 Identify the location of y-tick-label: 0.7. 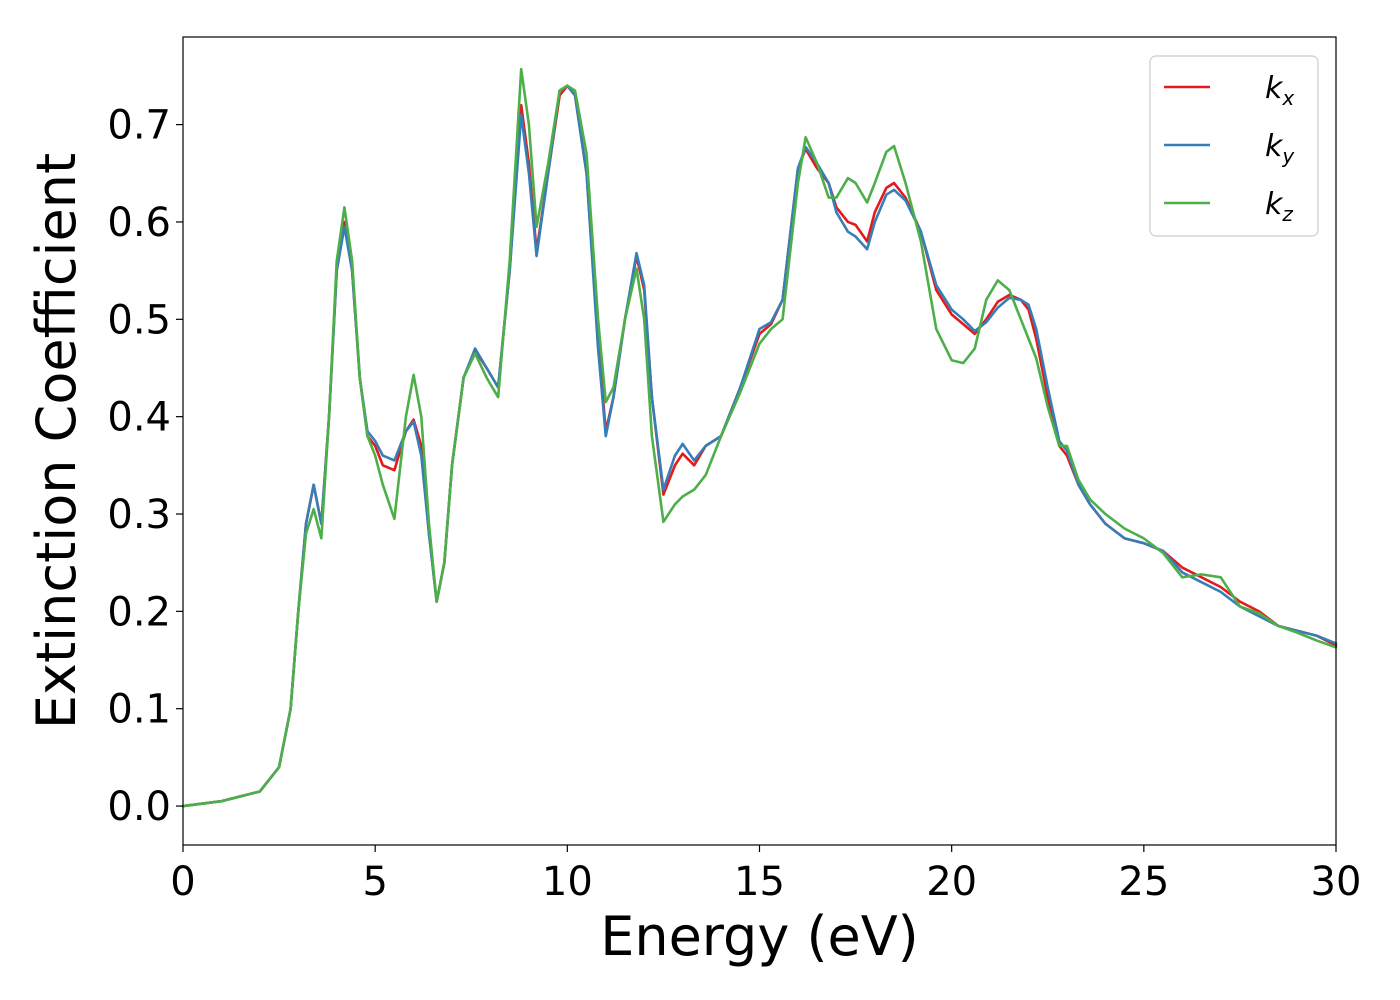
(139, 126).